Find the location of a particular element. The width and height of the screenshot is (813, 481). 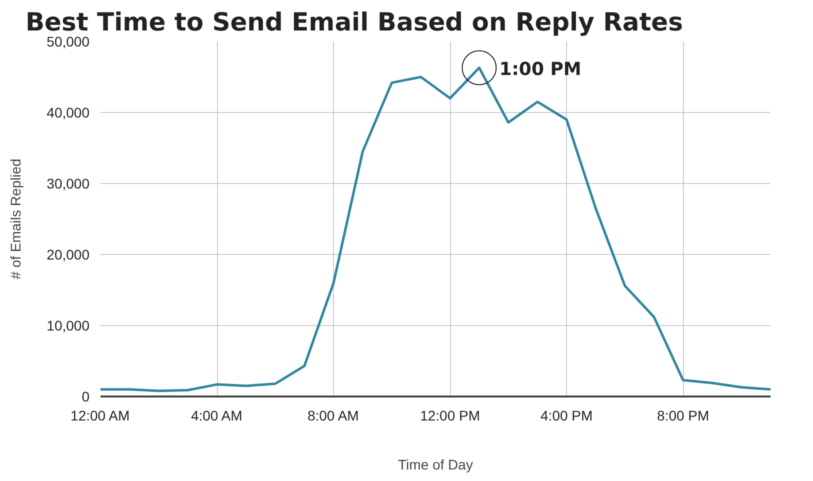

x-tick-label: 8:00 PM is located at coordinates (683, 416).